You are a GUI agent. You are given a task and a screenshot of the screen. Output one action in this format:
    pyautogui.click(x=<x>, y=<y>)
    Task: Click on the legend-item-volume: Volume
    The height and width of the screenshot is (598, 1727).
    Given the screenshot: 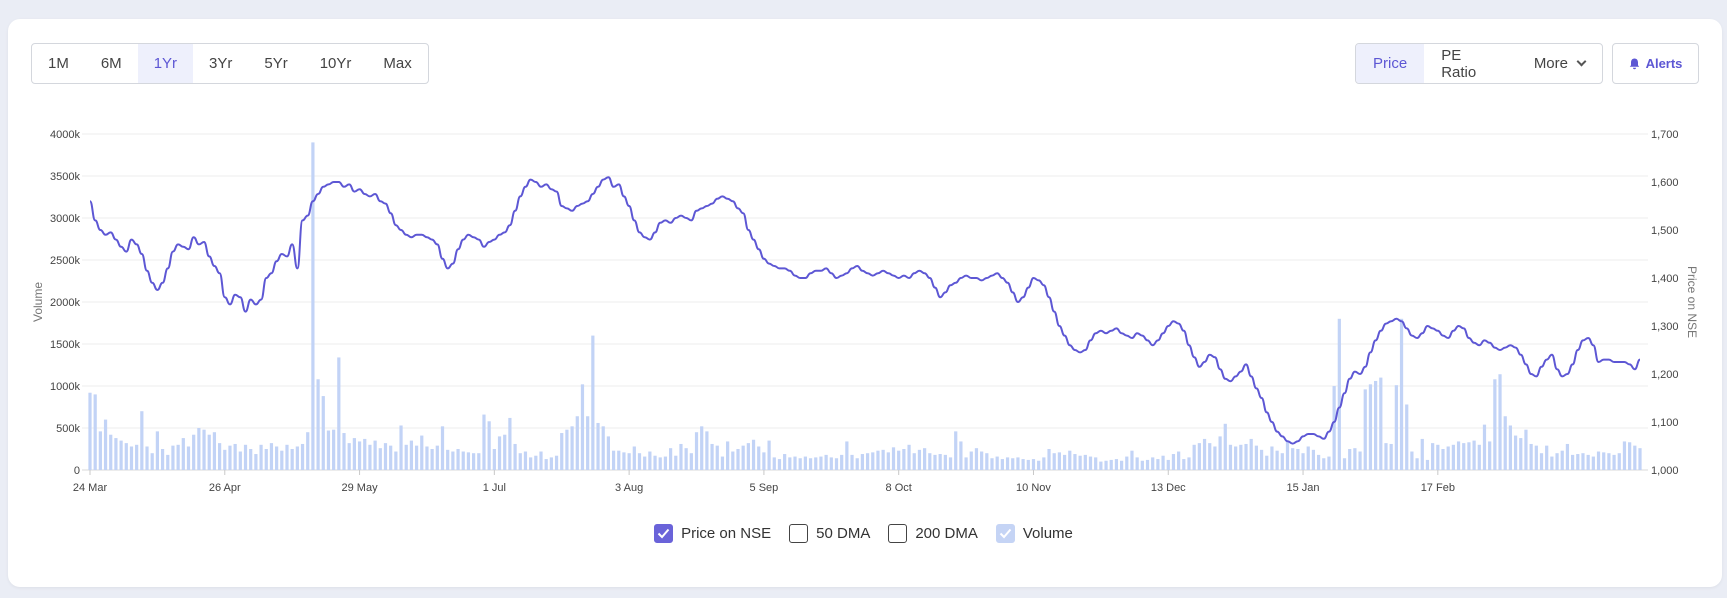 What is the action you would take?
    pyautogui.click(x=1034, y=533)
    